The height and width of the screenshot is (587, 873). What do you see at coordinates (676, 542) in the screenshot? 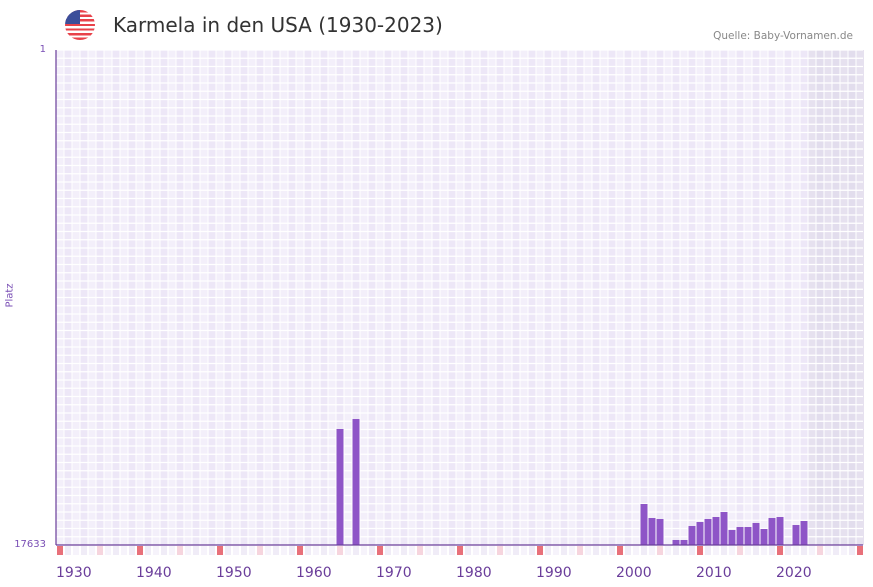
I see `bar-2007` at bounding box center [676, 542].